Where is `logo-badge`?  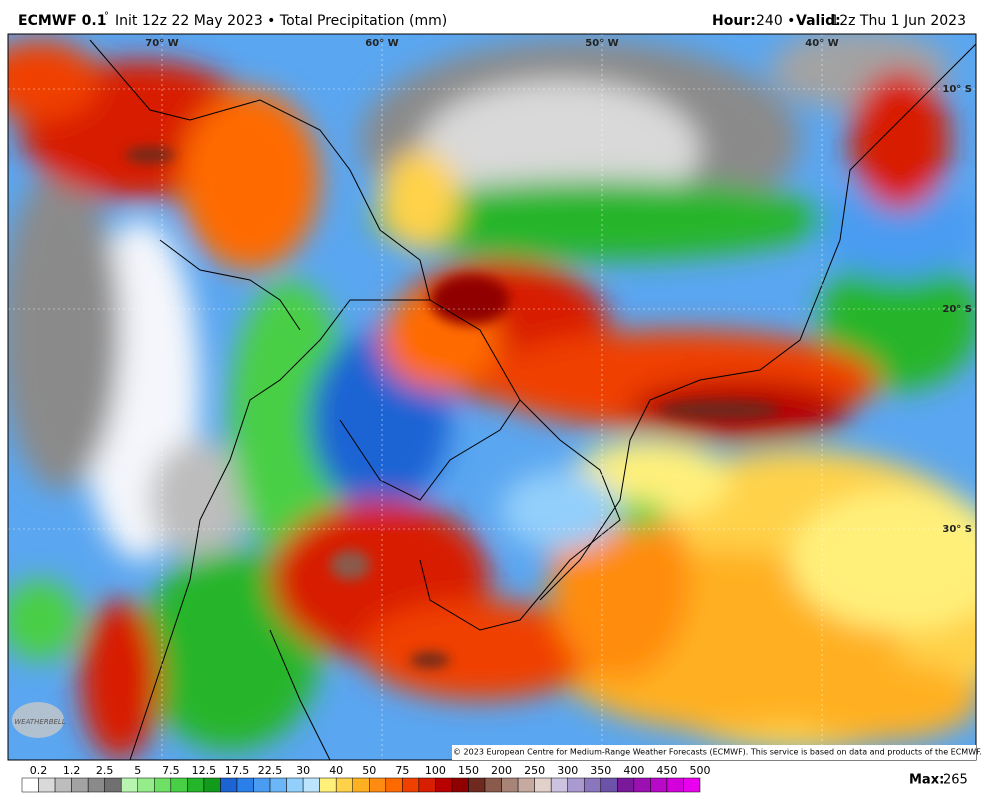 logo-badge is located at coordinates (38, 720).